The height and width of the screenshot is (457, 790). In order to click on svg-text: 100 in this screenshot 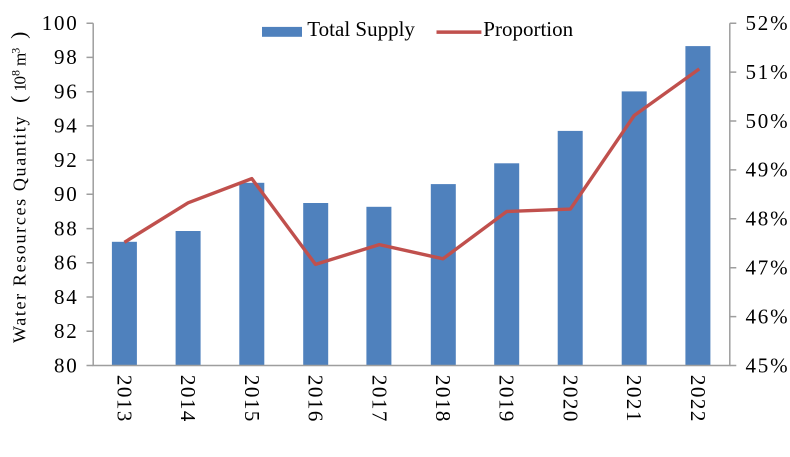, I will do `click(60, 23)`.